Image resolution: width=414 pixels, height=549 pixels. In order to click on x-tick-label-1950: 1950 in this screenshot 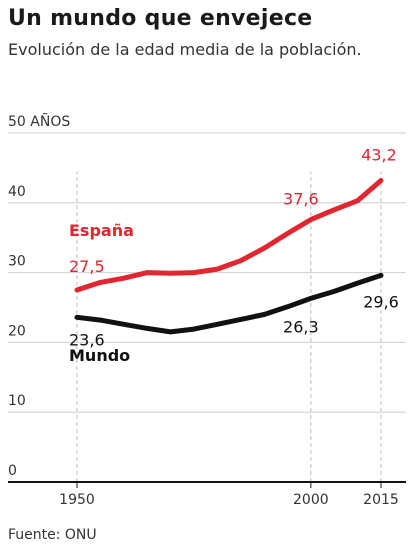, I will do `click(77, 500)`.